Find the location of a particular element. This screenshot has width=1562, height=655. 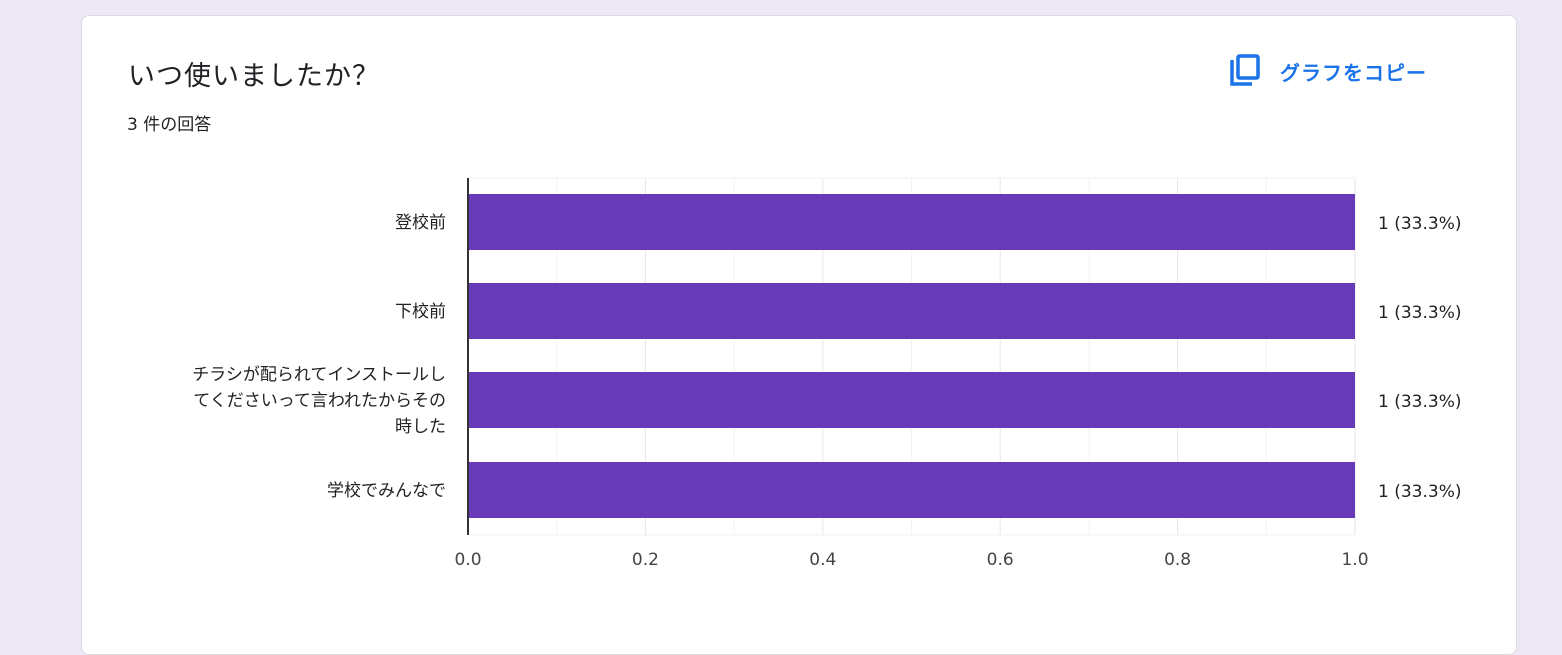

category-label-line: 下校前 is located at coordinates (420, 312).